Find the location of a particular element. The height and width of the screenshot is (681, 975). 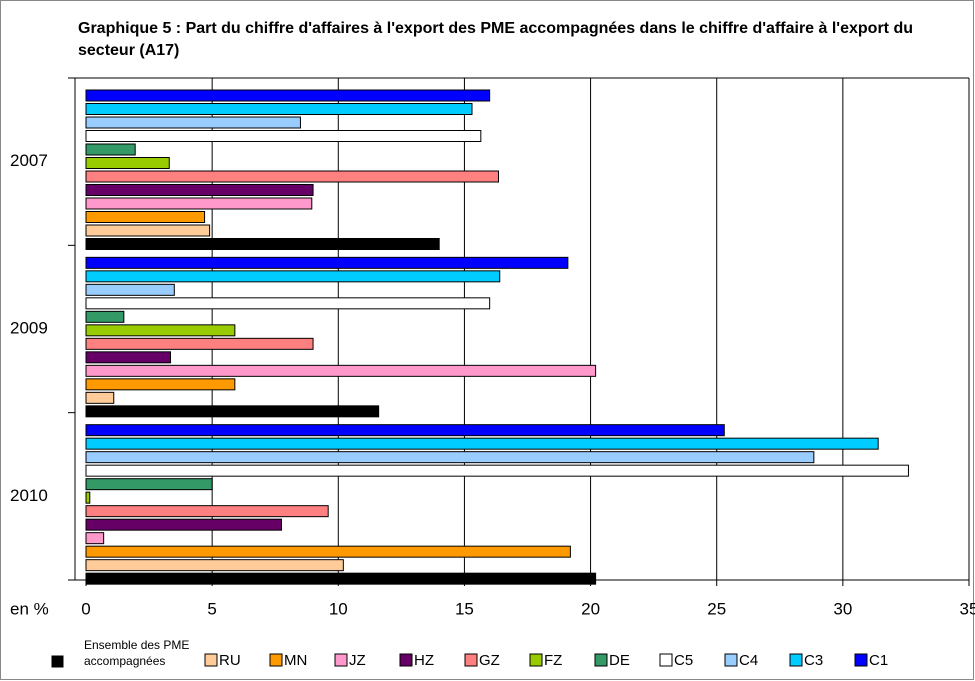

legend-label: JZ is located at coordinates (357, 660).